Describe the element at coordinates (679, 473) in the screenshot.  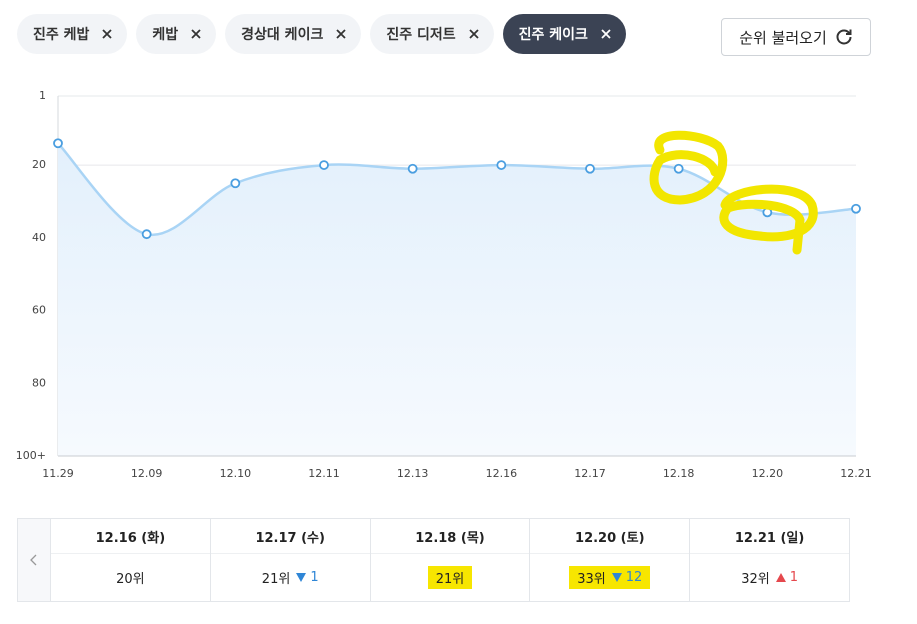
I see `x-tick-label: 12.18` at that location.